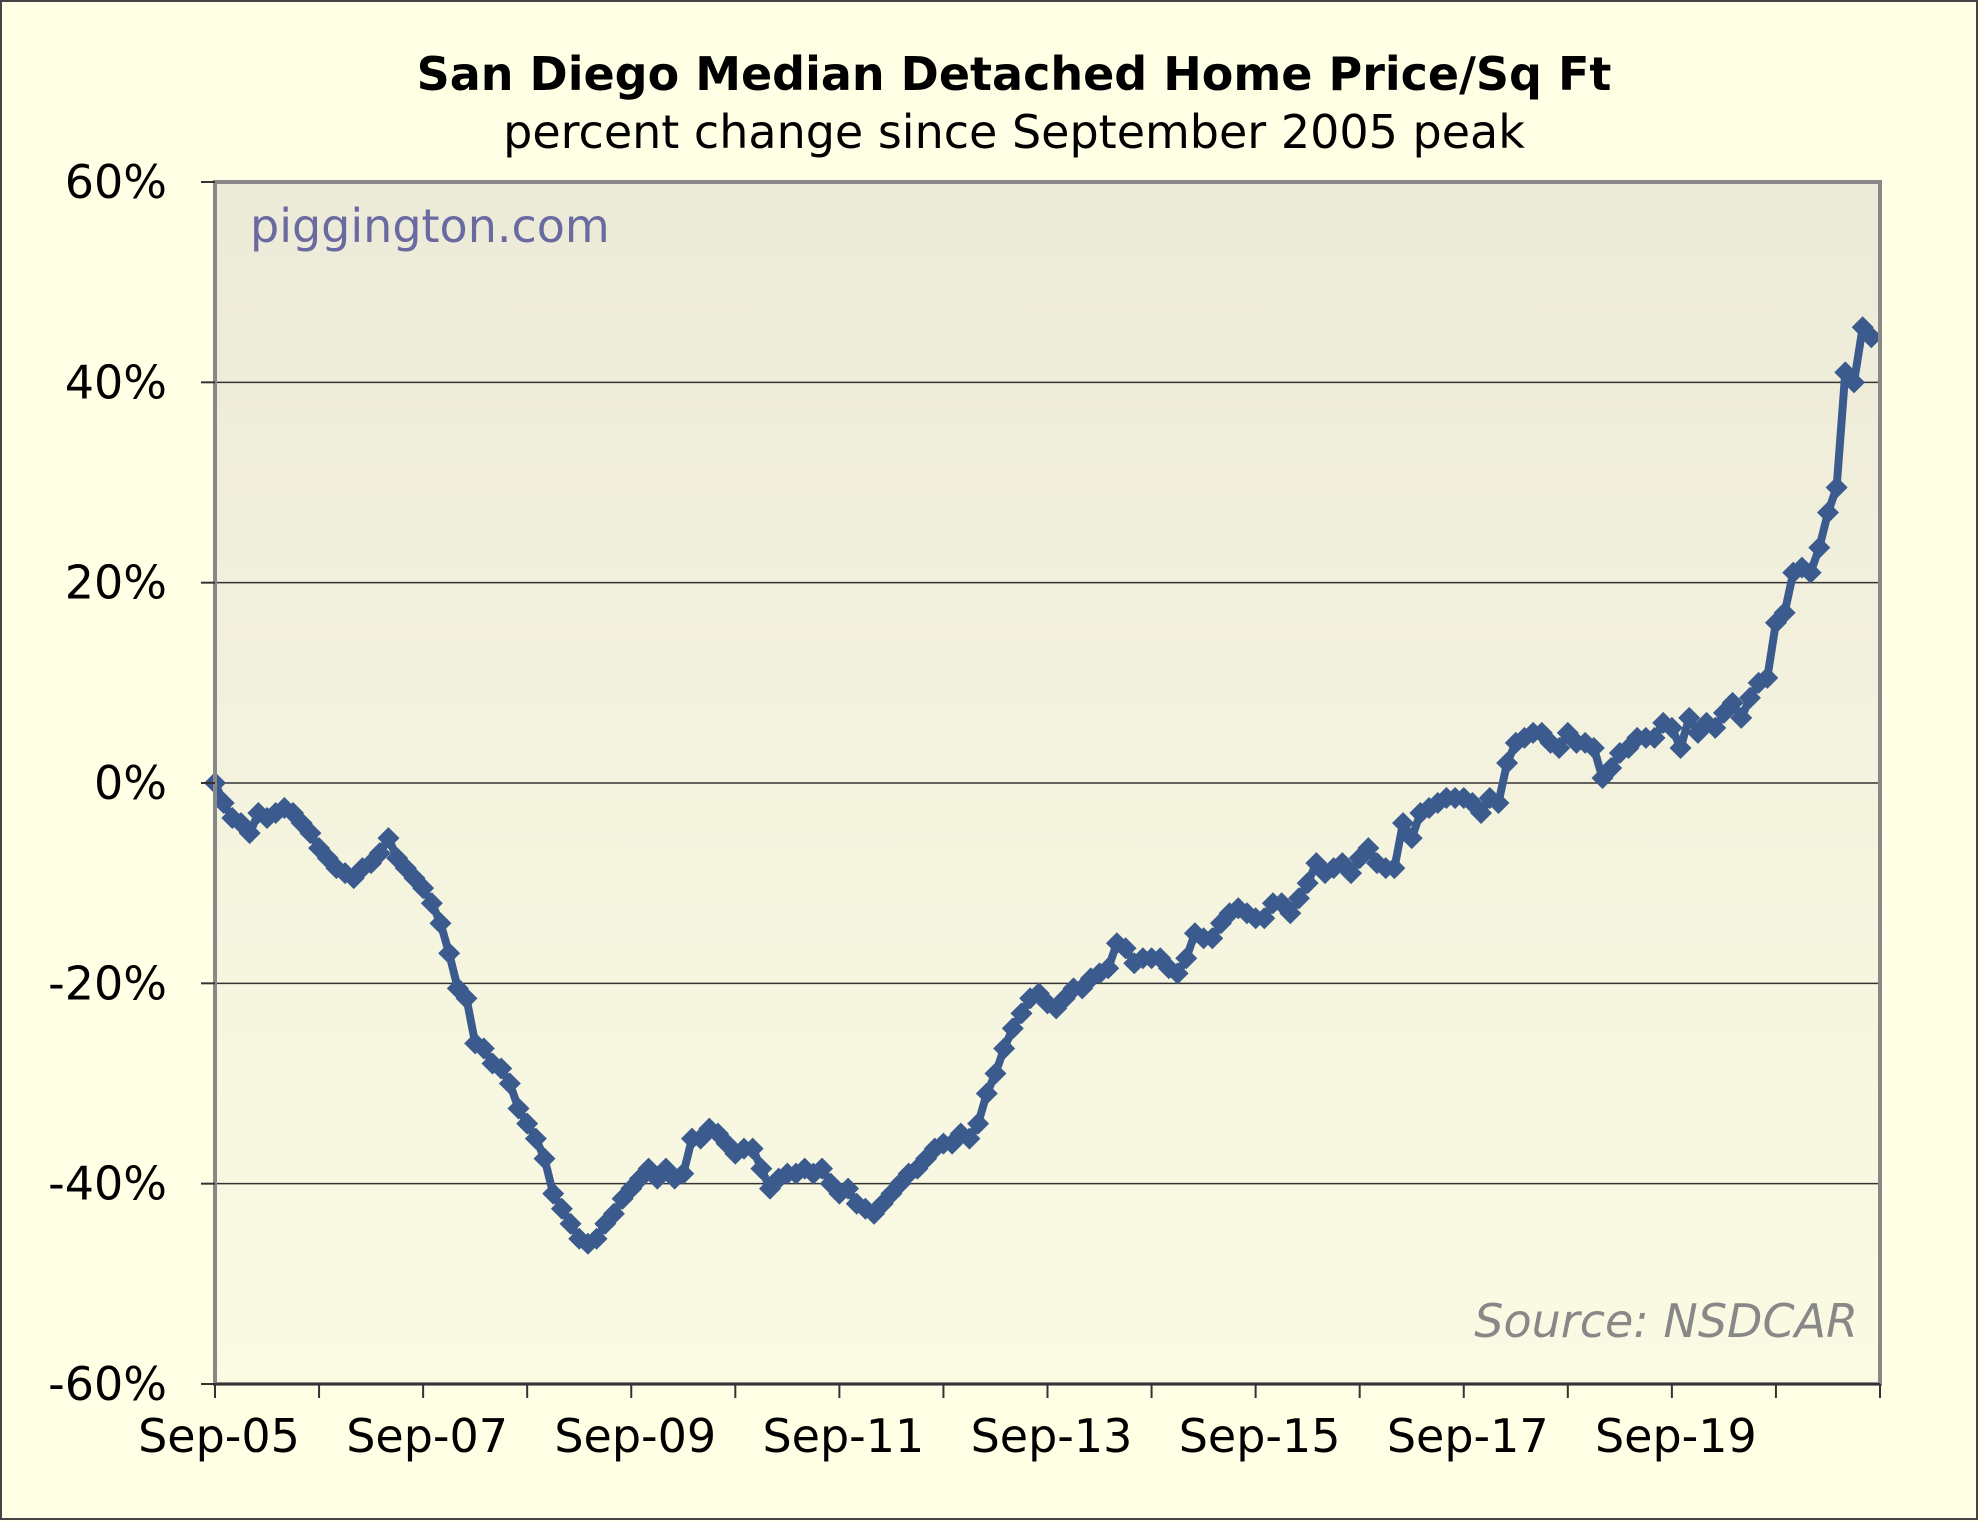 Image resolution: width=1980 pixels, height=1521 pixels. I want to click on x-tick-label: Sep-13, so click(1052, 1436).